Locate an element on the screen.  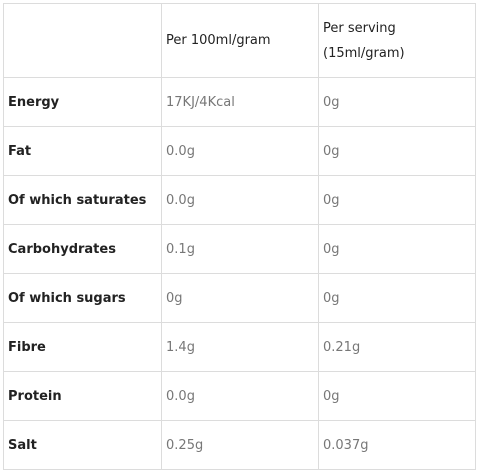
table-row: Protein 0.0g 0g is located at coordinates (239, 396).